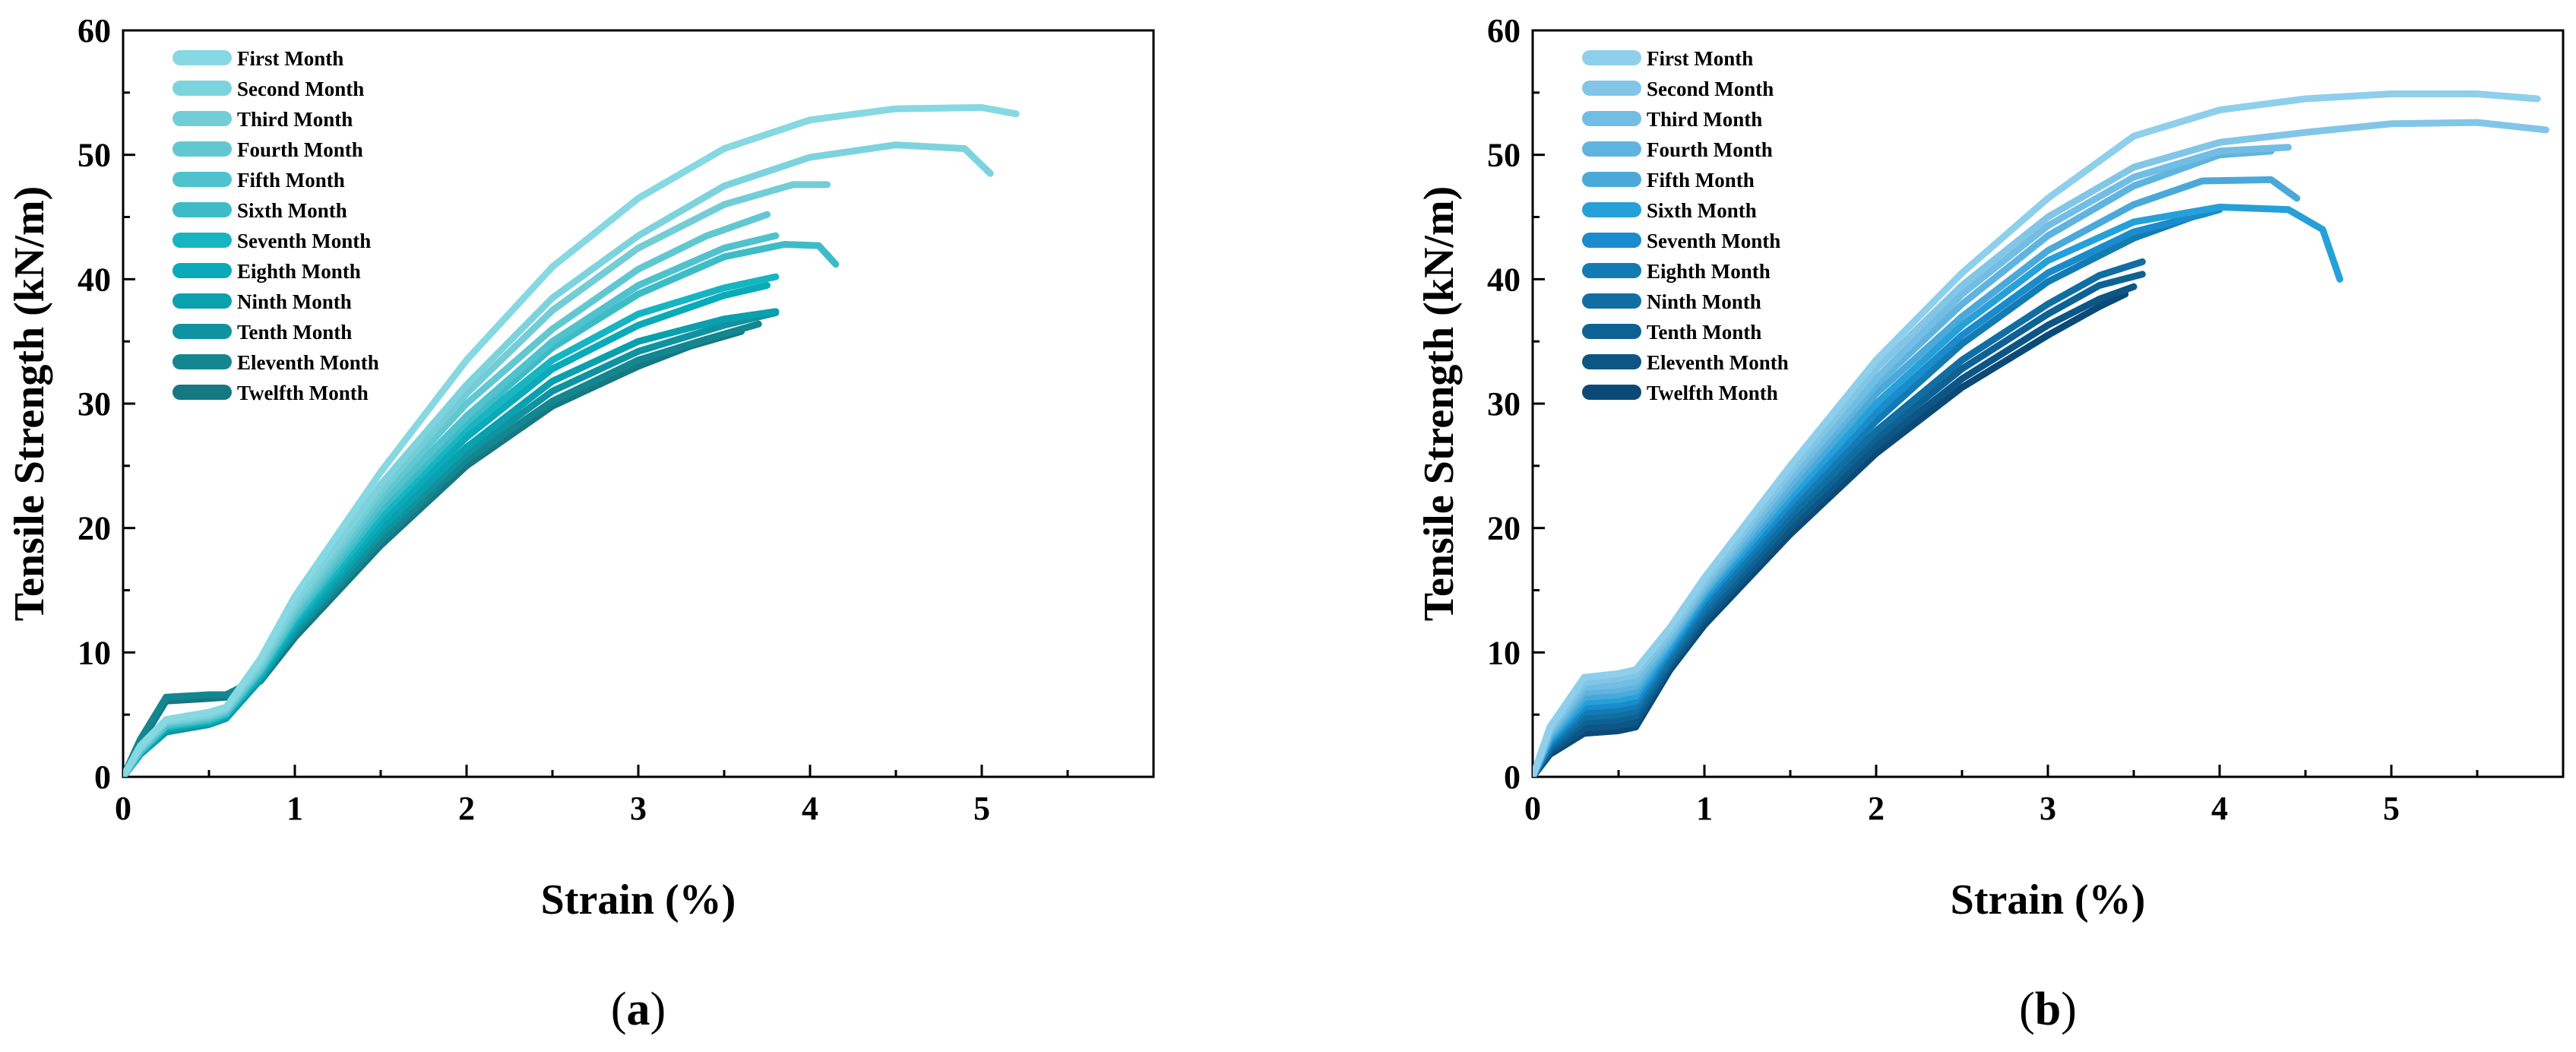 This screenshot has width=2576, height=1052. I want to click on panel-label: (a), so click(638, 1009).